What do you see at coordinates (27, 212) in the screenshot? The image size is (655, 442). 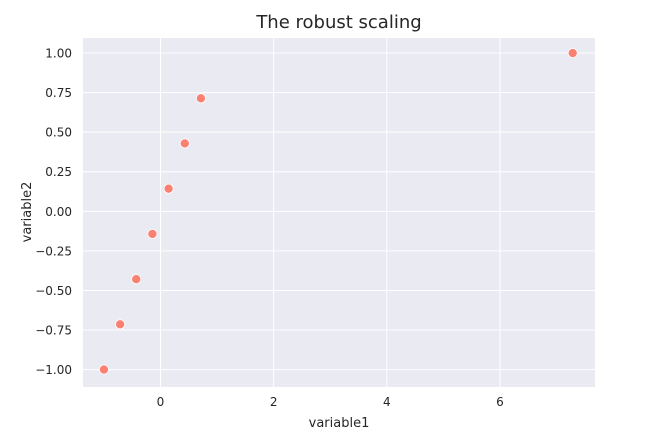 I see `y-axis-label: variable2` at bounding box center [27, 212].